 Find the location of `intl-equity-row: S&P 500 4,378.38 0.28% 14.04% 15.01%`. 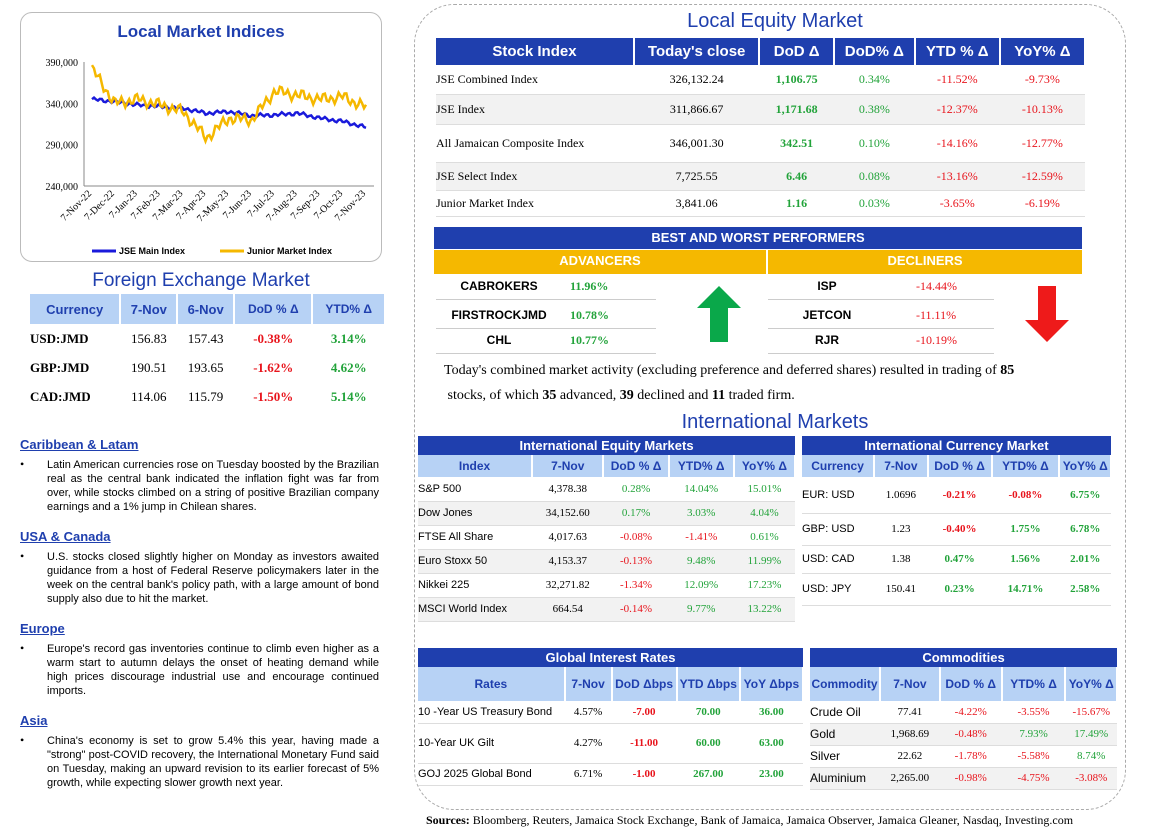

intl-equity-row: S&P 500 4,378.38 0.28% 14.04% 15.01% is located at coordinates (606, 489).